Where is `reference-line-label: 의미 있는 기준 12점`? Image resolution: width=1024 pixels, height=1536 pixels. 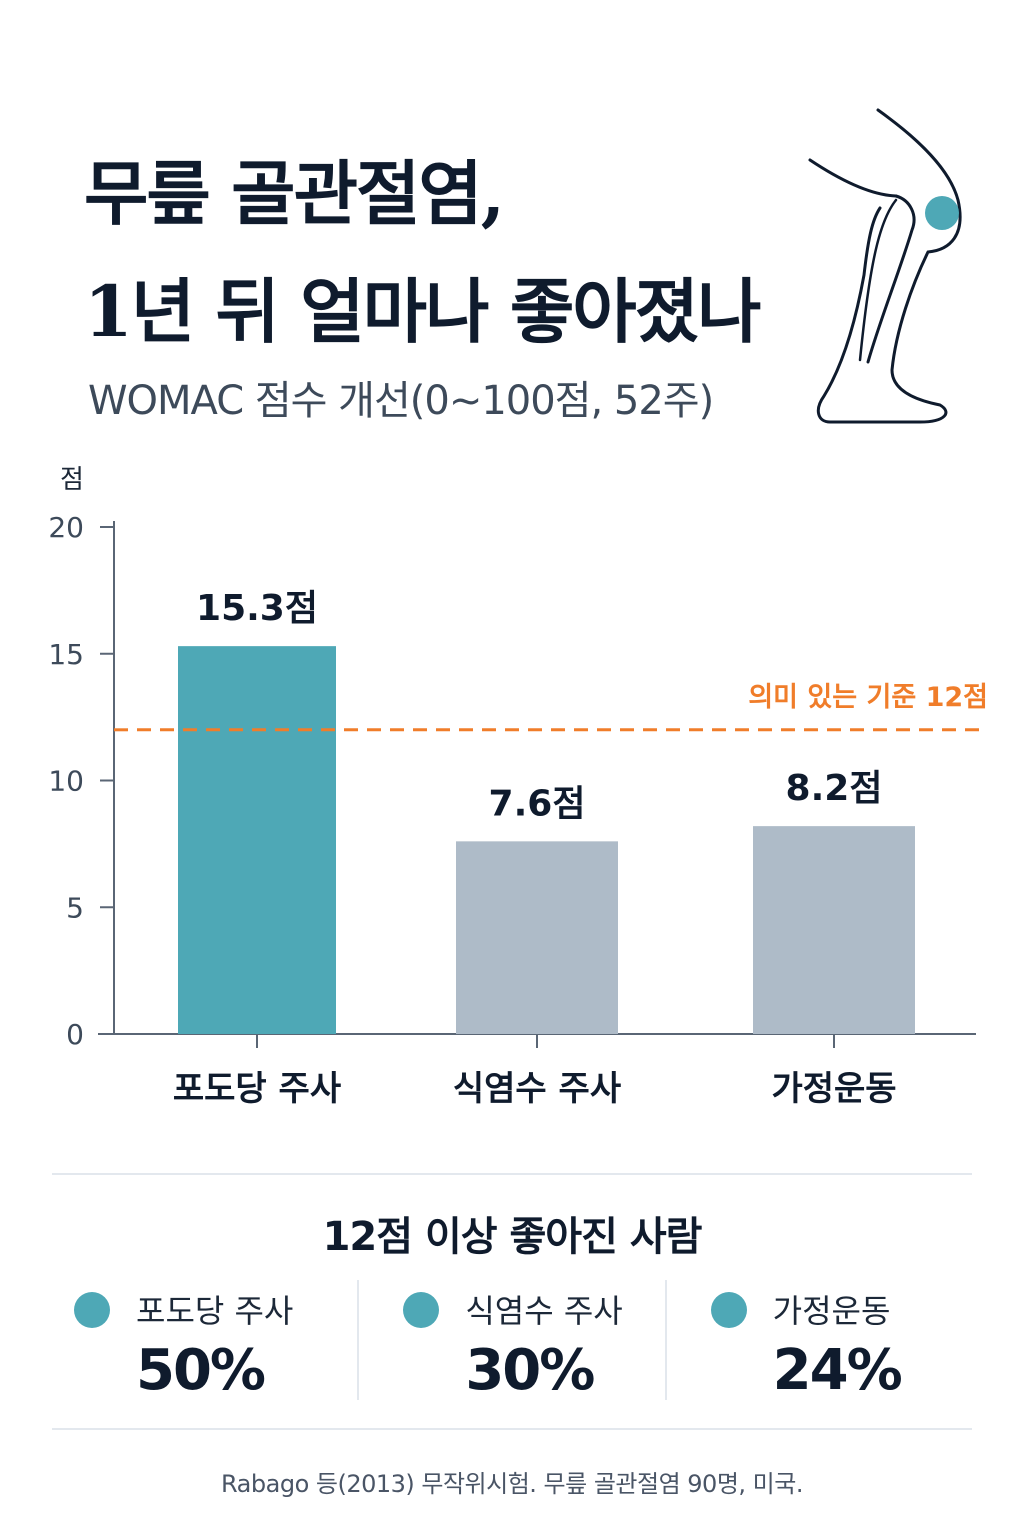 reference-line-label: 의미 있는 기준 12점 is located at coordinates (868, 697).